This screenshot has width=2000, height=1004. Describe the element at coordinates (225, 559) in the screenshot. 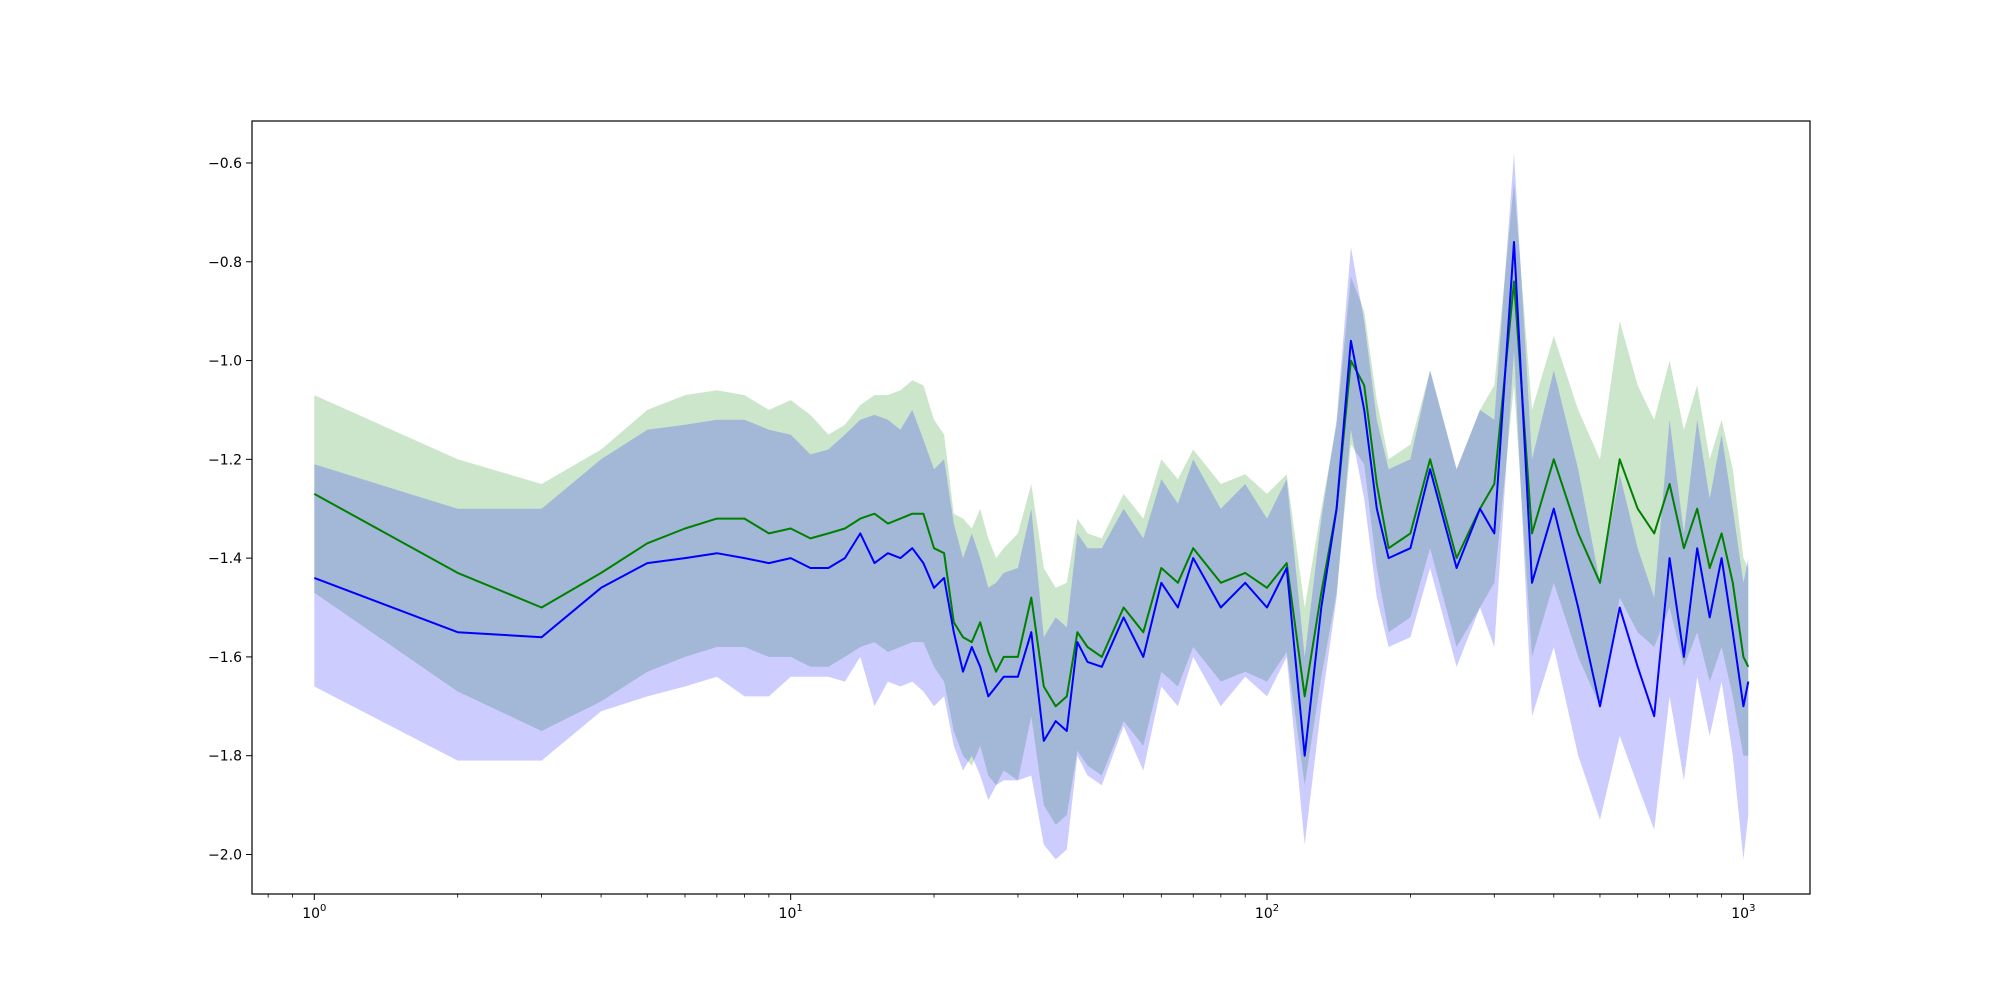

I see `y-tick-label: −1.4` at that location.